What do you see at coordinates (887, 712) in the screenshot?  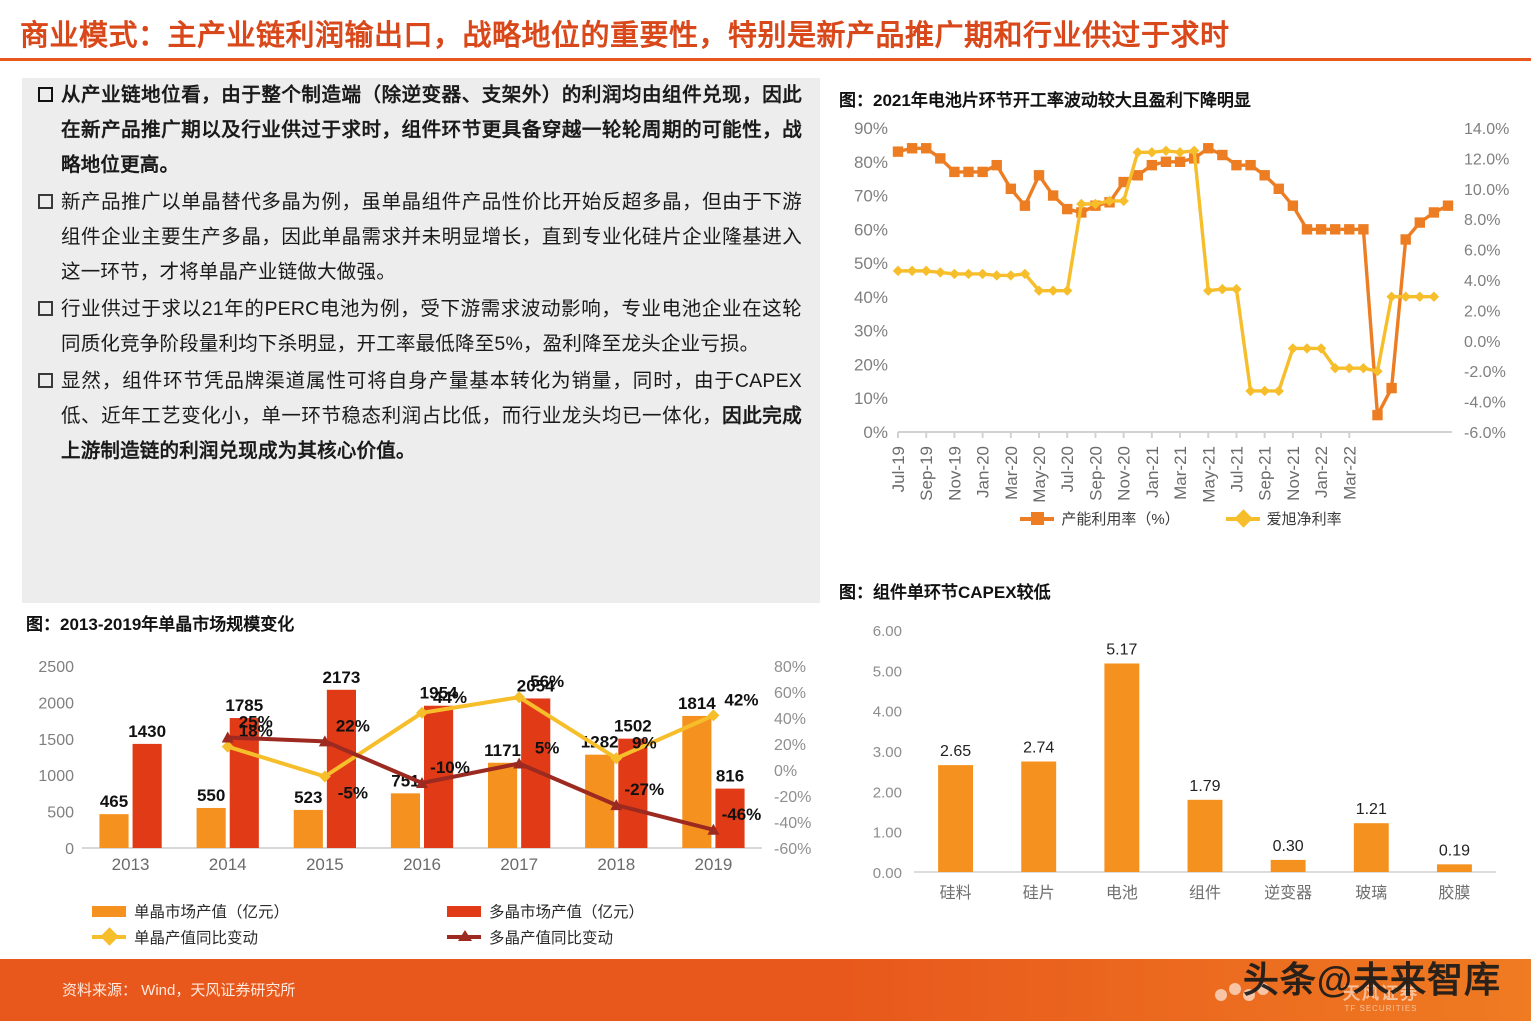 I see `svg-text: 4.00` at bounding box center [887, 712].